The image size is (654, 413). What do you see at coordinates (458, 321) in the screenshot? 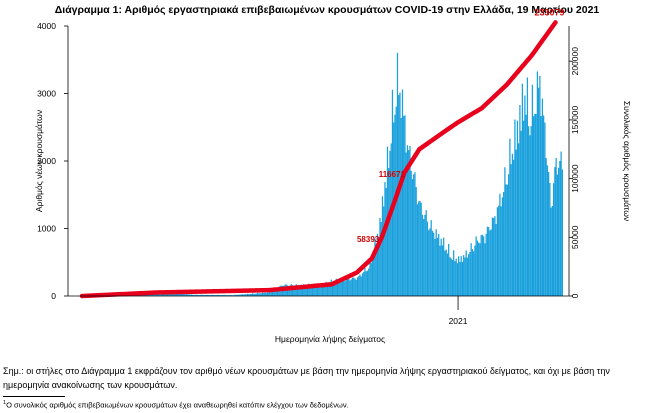
I see `x-tick-label: 2021` at bounding box center [458, 321].